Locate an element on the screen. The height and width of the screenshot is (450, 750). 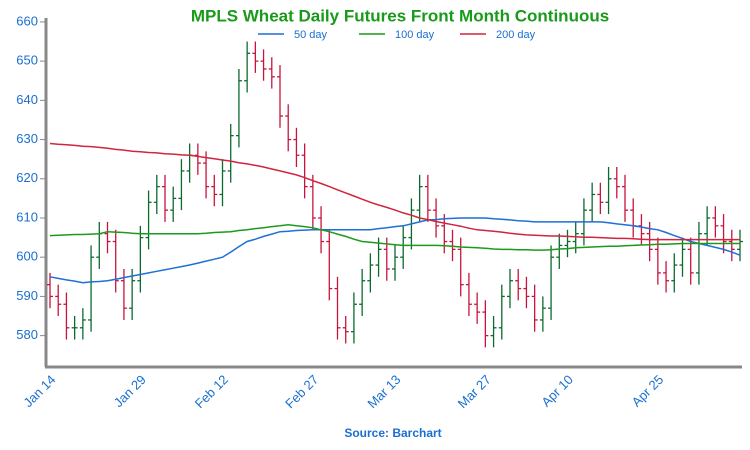
y-tick-label: 620 is located at coordinates (27, 177).